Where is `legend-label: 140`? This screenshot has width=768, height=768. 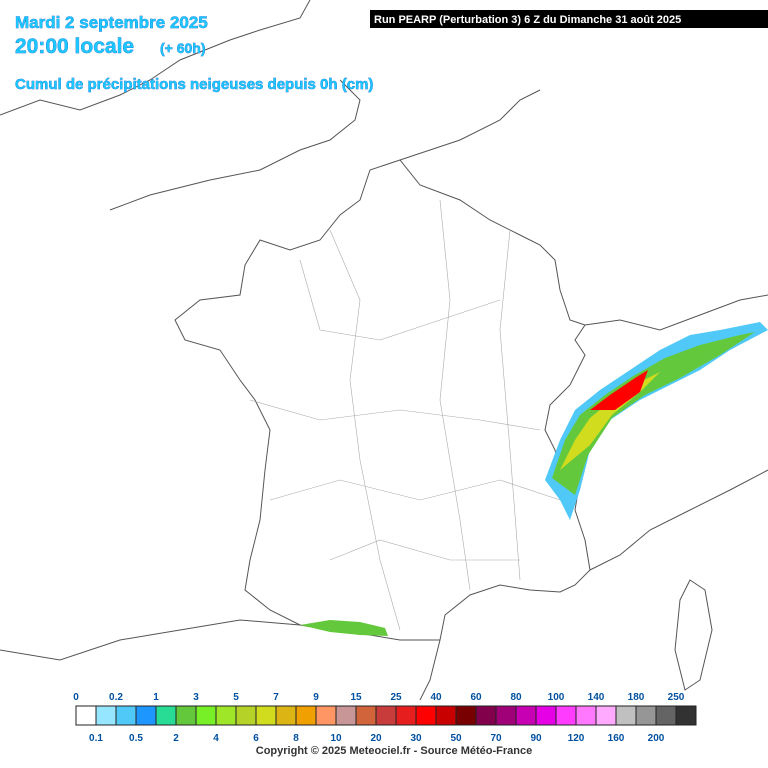 legend-label: 140 is located at coordinates (596, 697).